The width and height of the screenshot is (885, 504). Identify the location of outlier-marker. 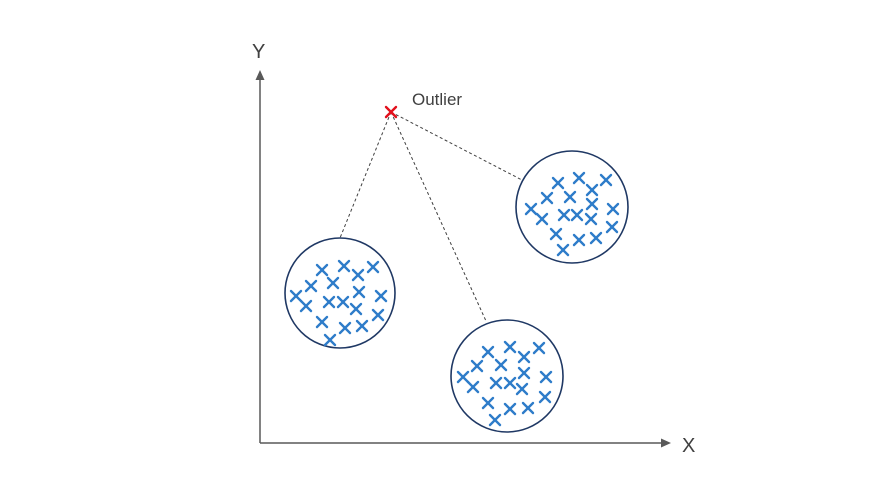
(391, 112).